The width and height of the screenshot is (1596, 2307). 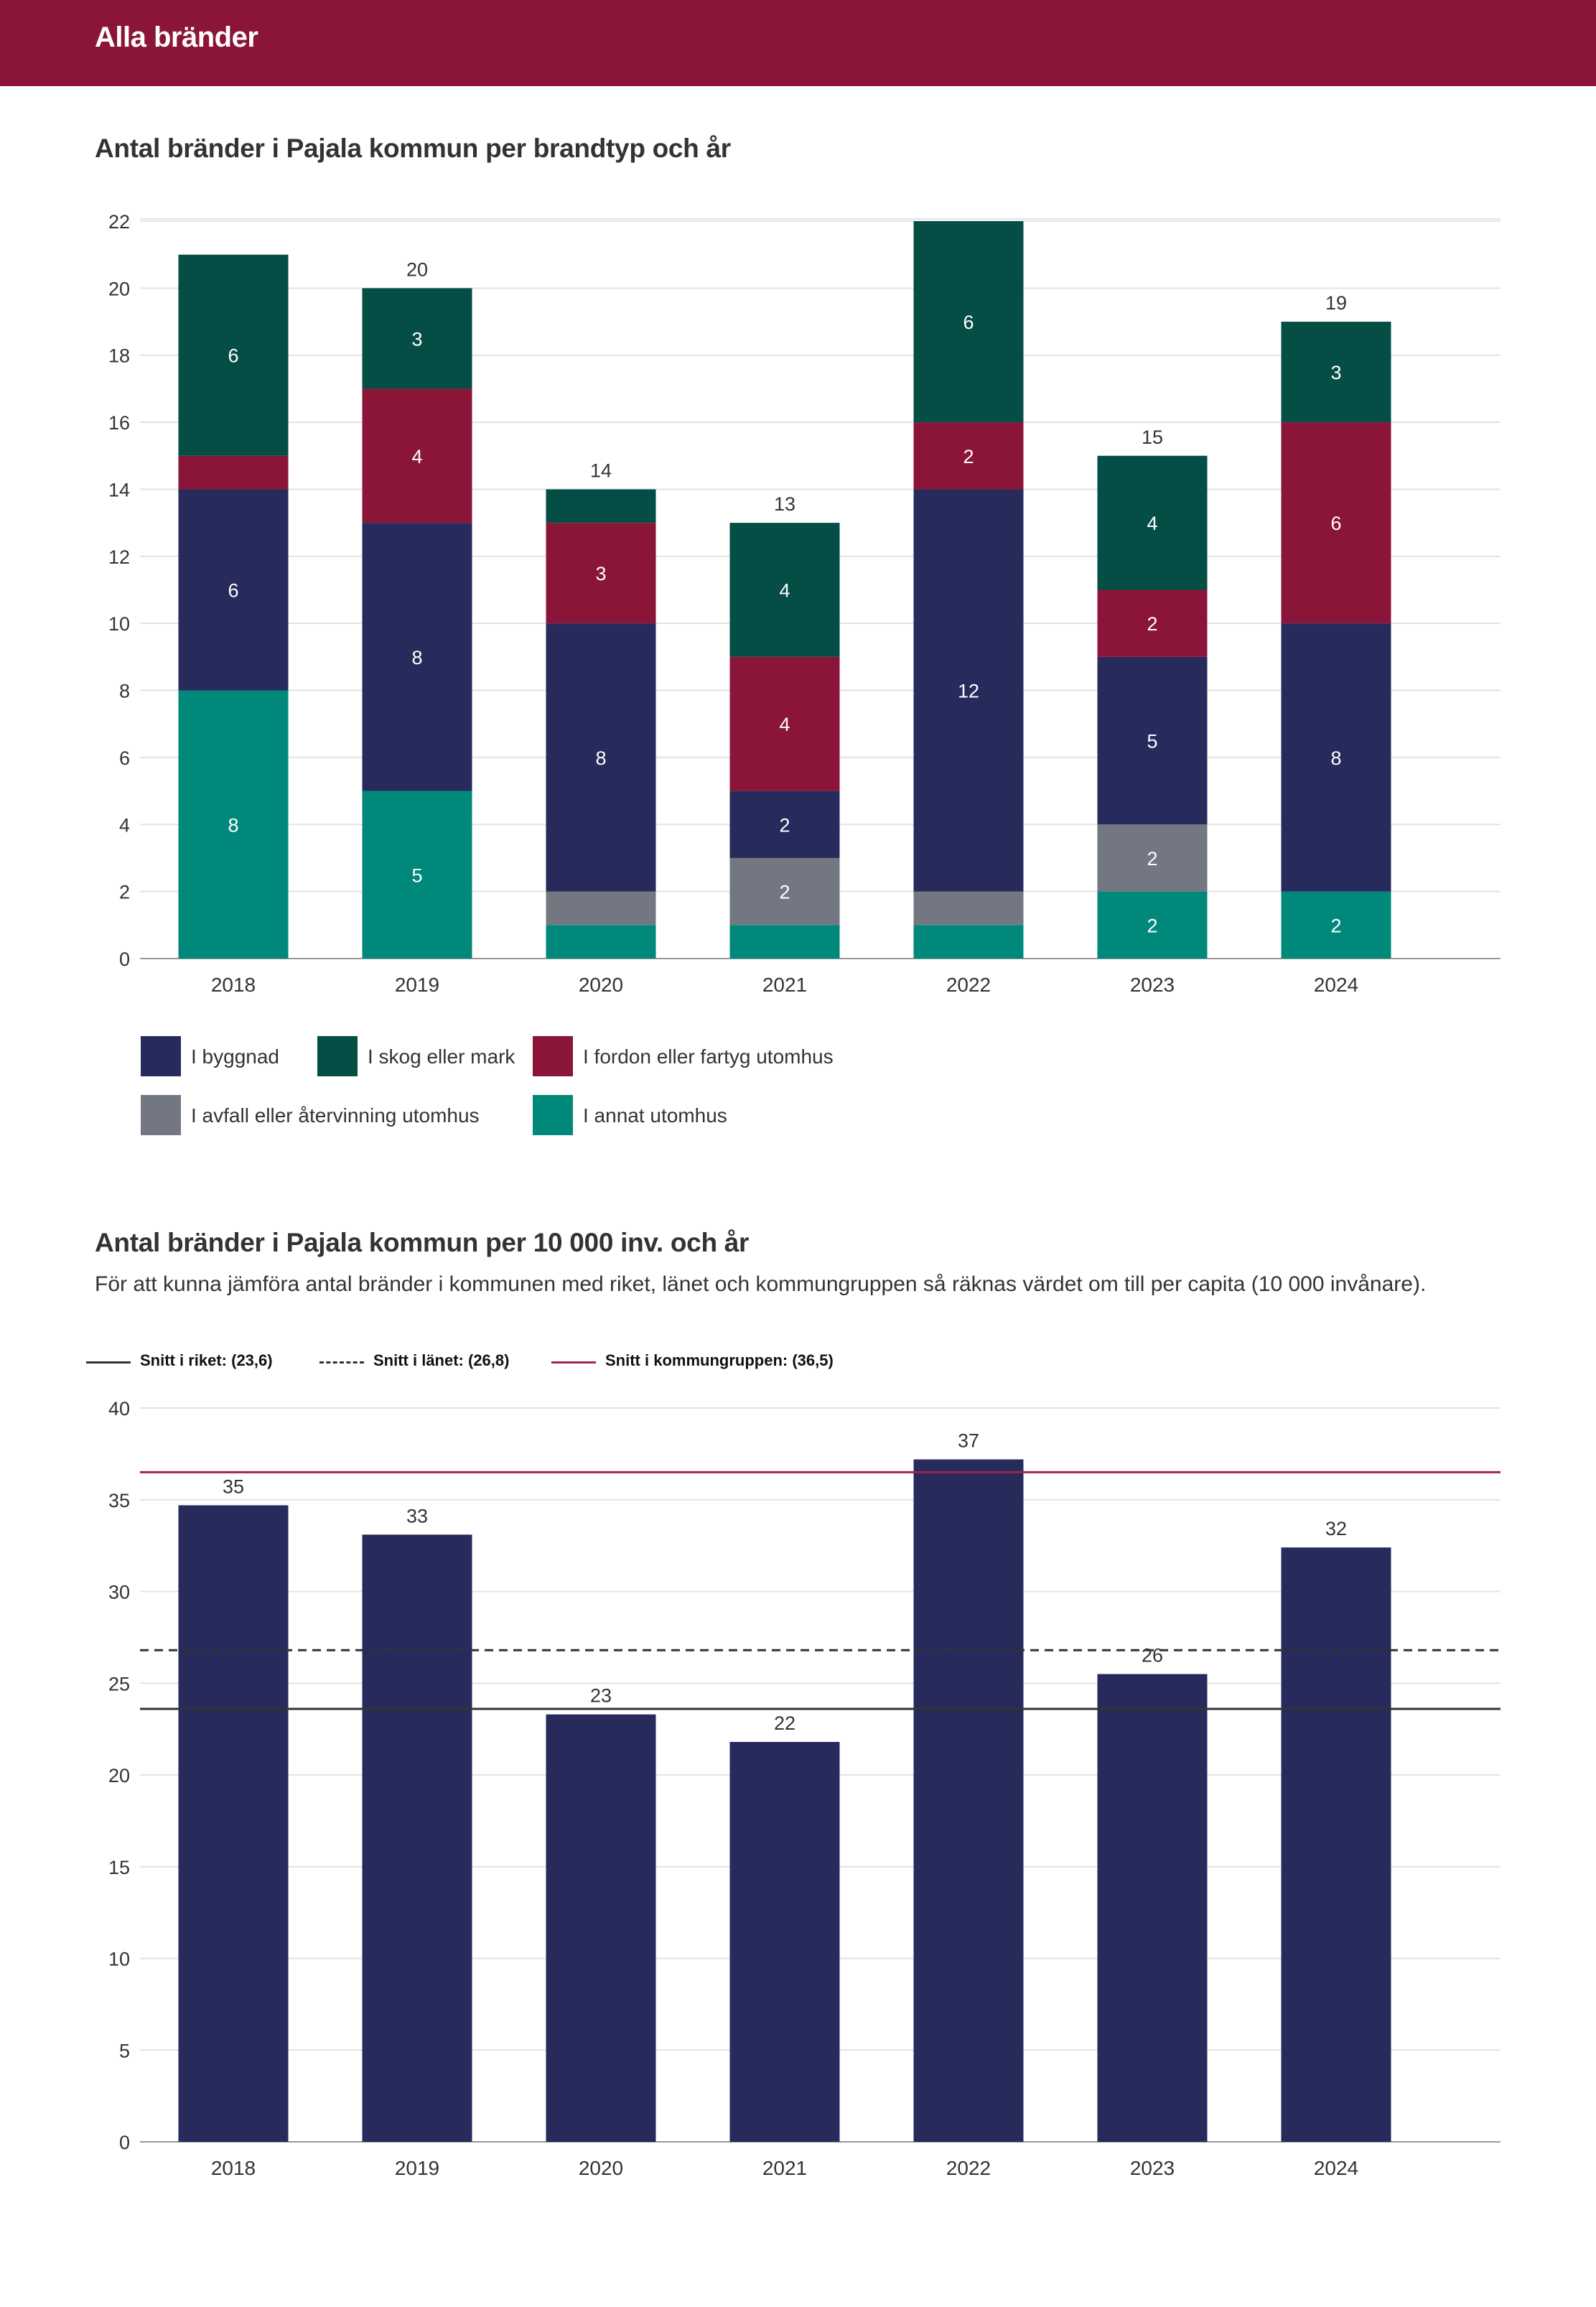 What do you see at coordinates (233, 1823) in the screenshot?
I see `bar-2018` at bounding box center [233, 1823].